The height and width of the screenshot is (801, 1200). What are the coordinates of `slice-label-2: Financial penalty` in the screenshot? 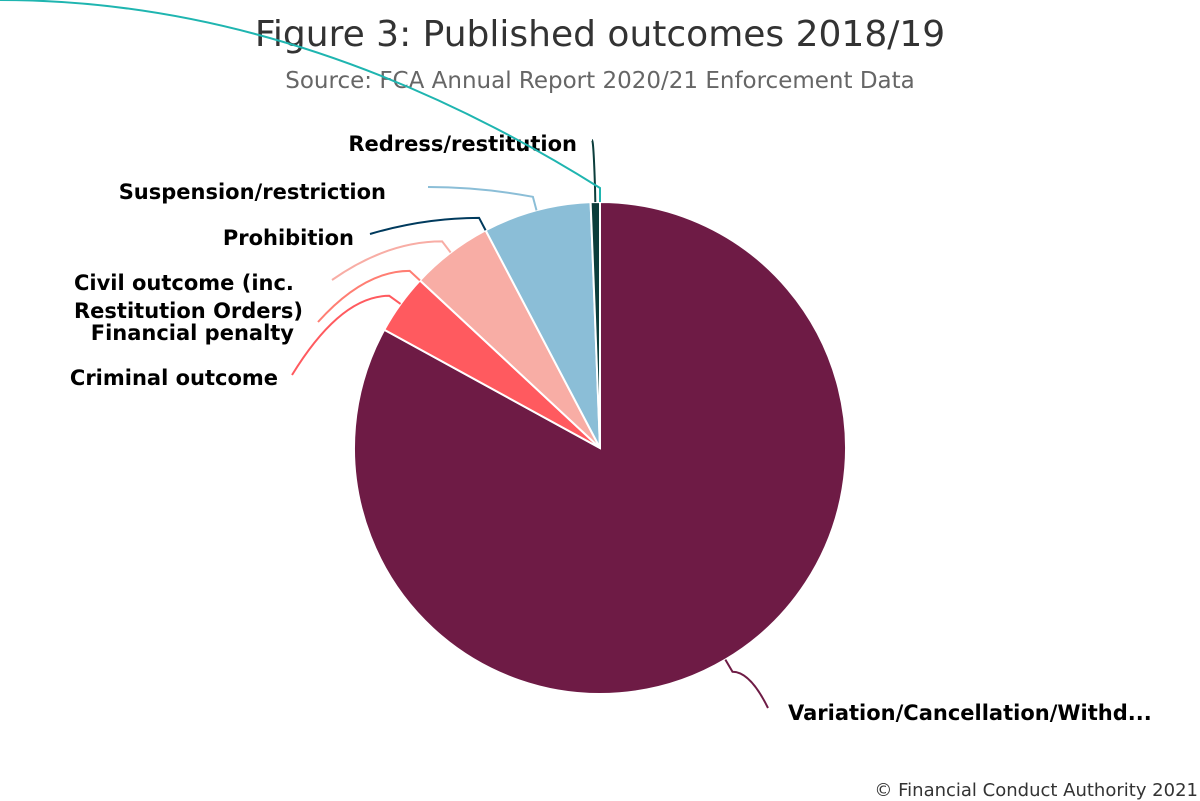 It's located at (193, 333).